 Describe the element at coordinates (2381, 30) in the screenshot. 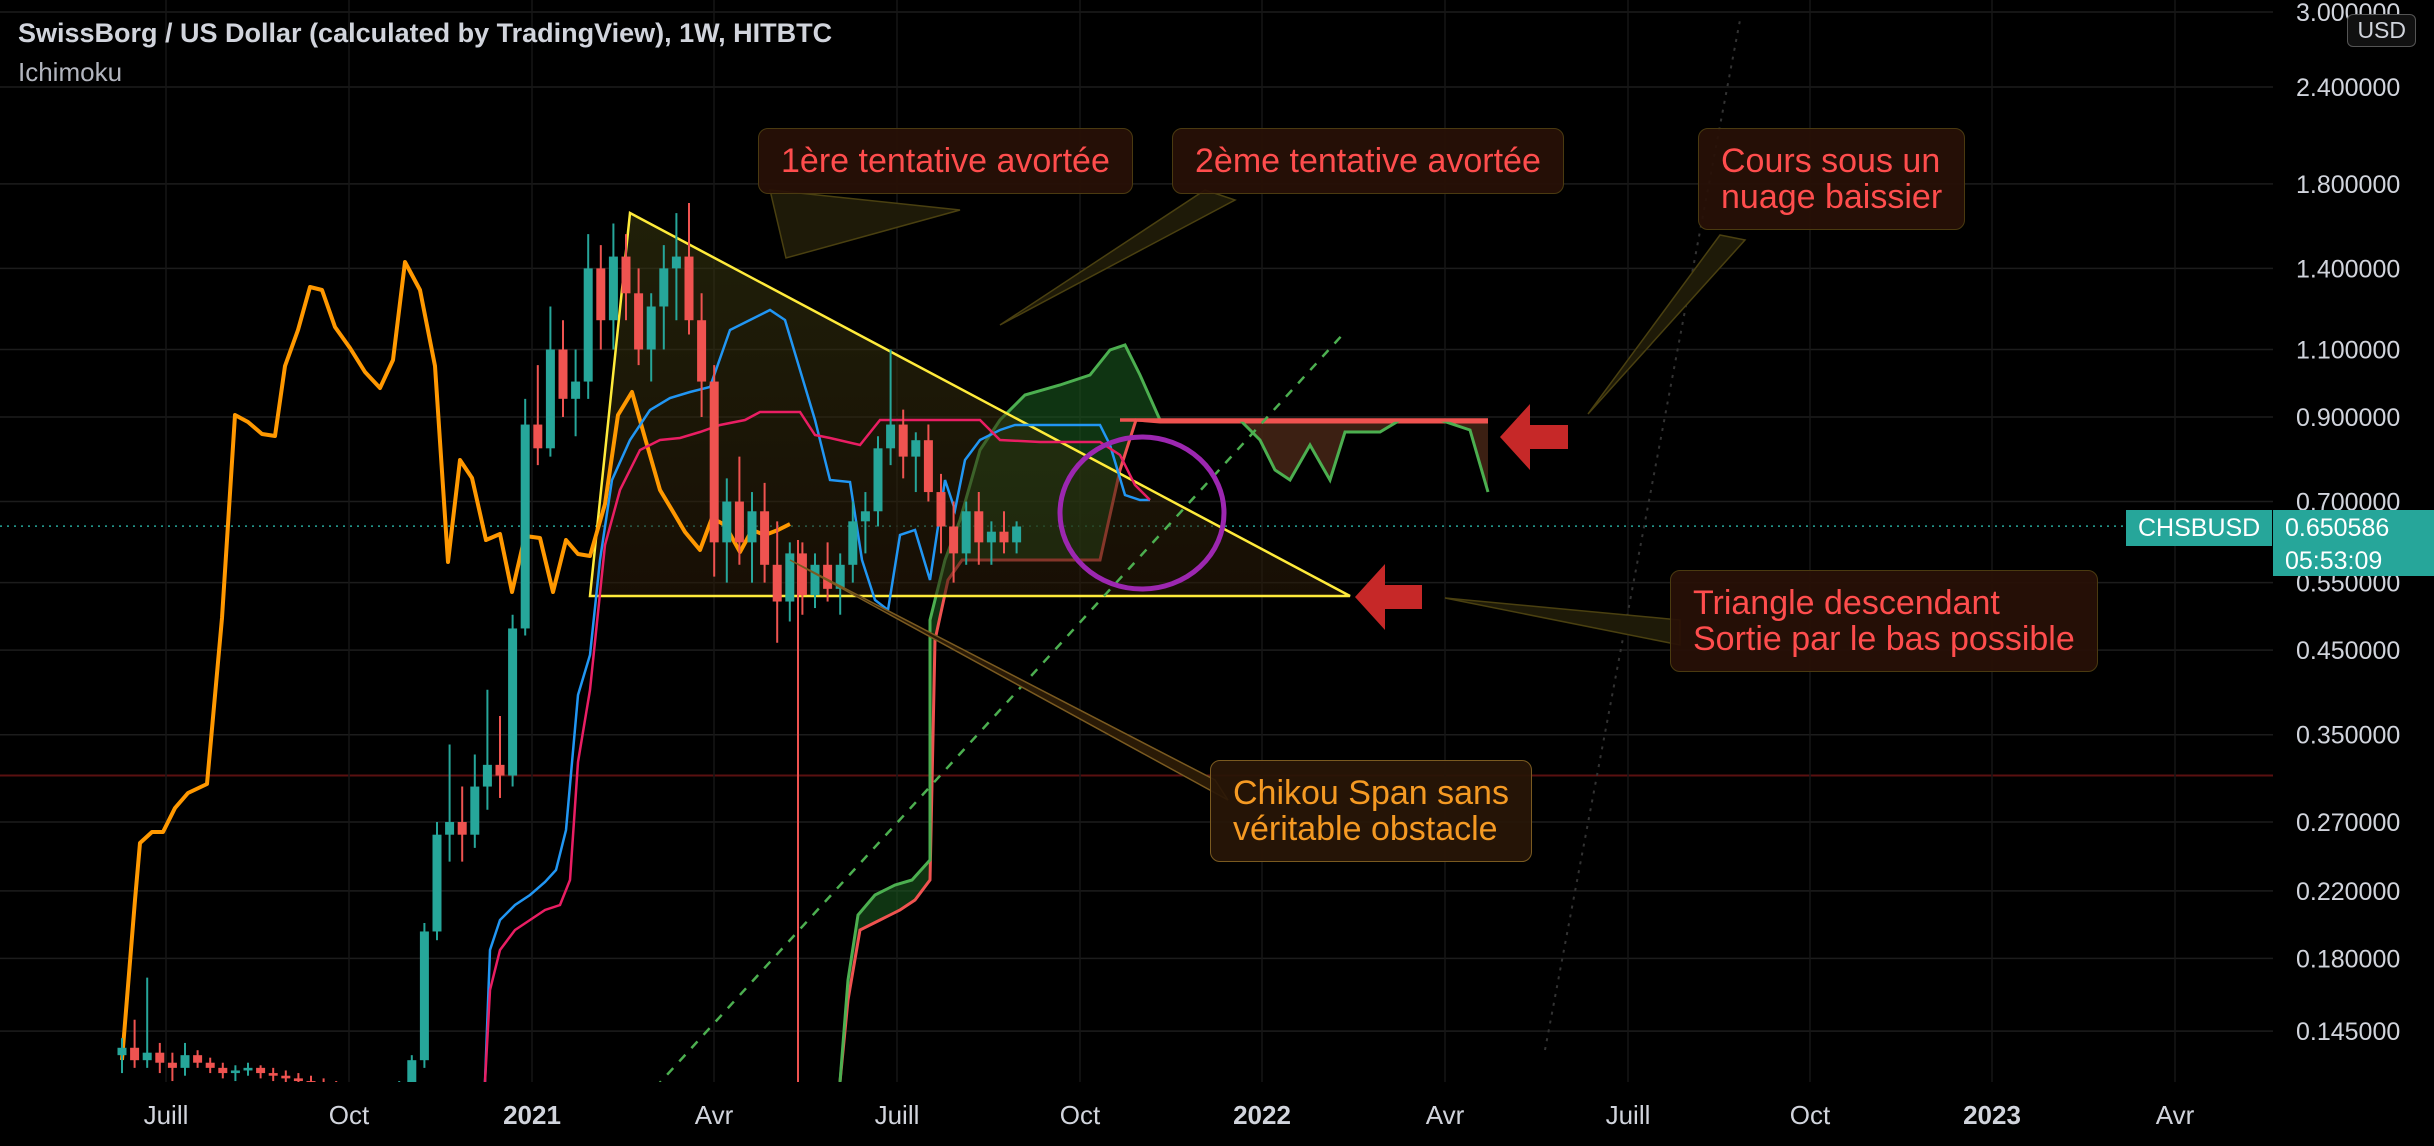

I see `currency-badge: USD` at that location.